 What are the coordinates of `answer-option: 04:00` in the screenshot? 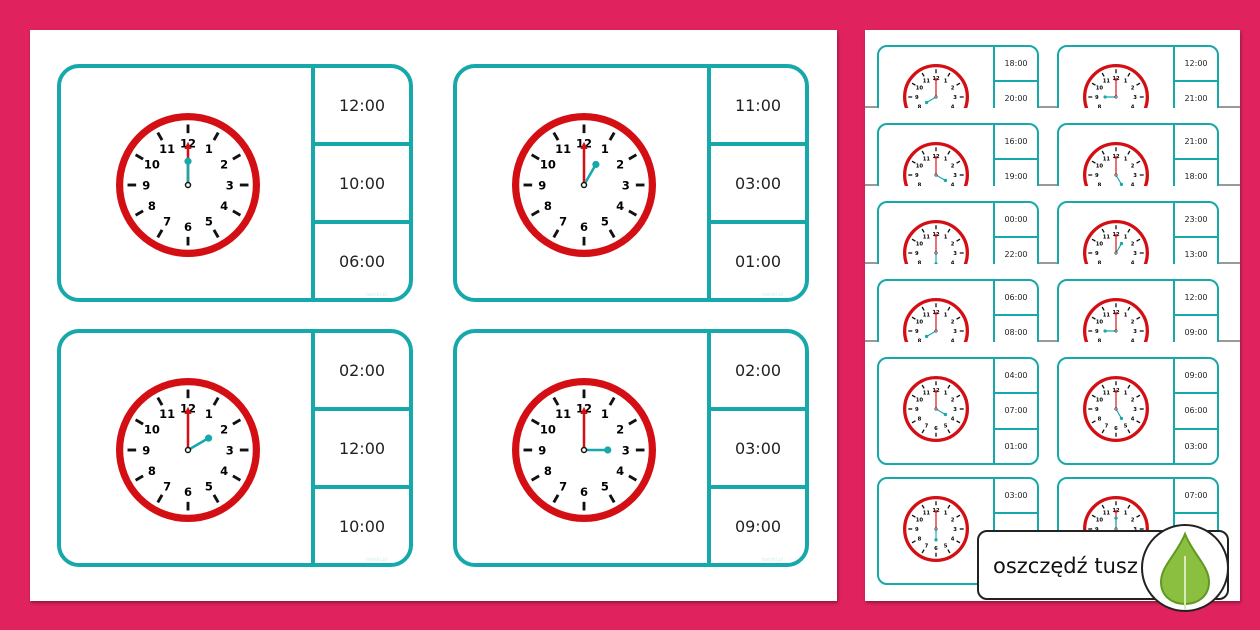 It's located at (1016, 376).